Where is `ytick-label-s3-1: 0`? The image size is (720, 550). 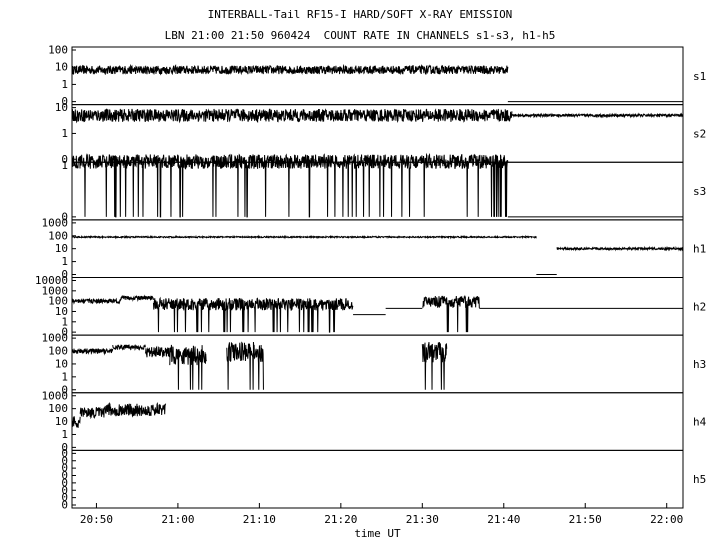
ytick-label-s3-1: 0 is located at coordinates (64, 216).